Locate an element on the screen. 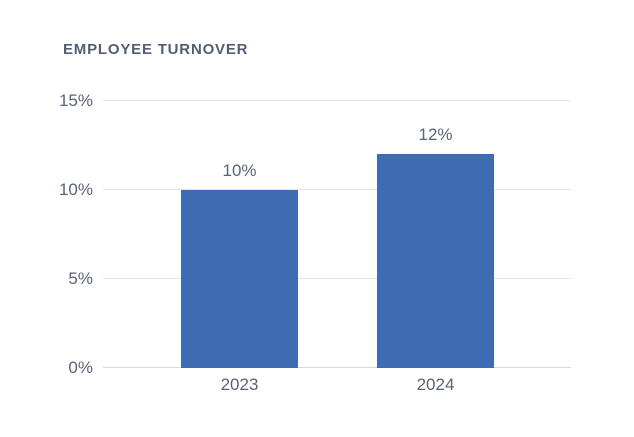 This screenshot has height=437, width=634. chart-title: EMPLOYEE TURNOVER is located at coordinates (156, 49).